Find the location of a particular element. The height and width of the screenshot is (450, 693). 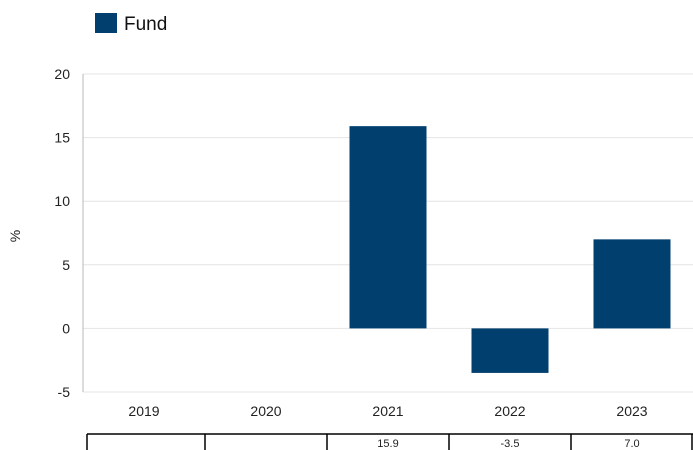

bar-2023 is located at coordinates (632, 284).